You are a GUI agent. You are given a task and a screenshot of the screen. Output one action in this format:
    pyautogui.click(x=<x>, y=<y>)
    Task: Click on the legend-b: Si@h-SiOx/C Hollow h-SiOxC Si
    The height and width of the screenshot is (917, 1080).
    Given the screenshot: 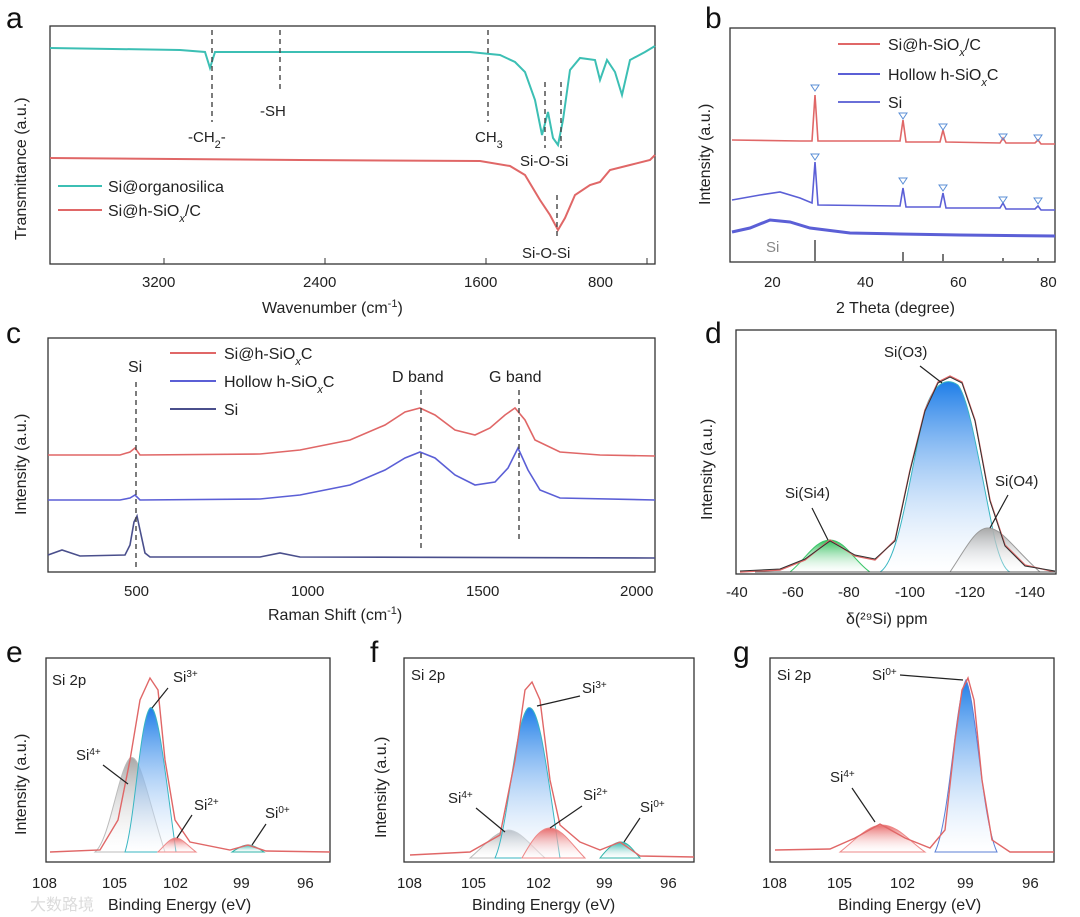 What is the action you would take?
    pyautogui.click(x=918, y=74)
    